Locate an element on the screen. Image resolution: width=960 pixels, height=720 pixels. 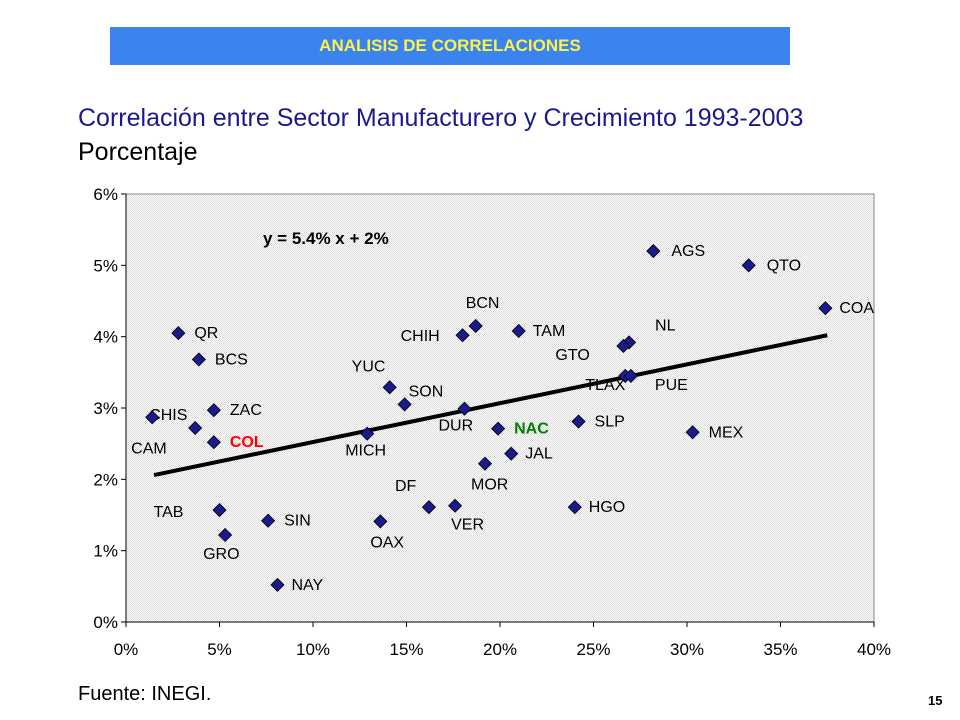
point-label-mex: MEX is located at coordinates (726, 432).